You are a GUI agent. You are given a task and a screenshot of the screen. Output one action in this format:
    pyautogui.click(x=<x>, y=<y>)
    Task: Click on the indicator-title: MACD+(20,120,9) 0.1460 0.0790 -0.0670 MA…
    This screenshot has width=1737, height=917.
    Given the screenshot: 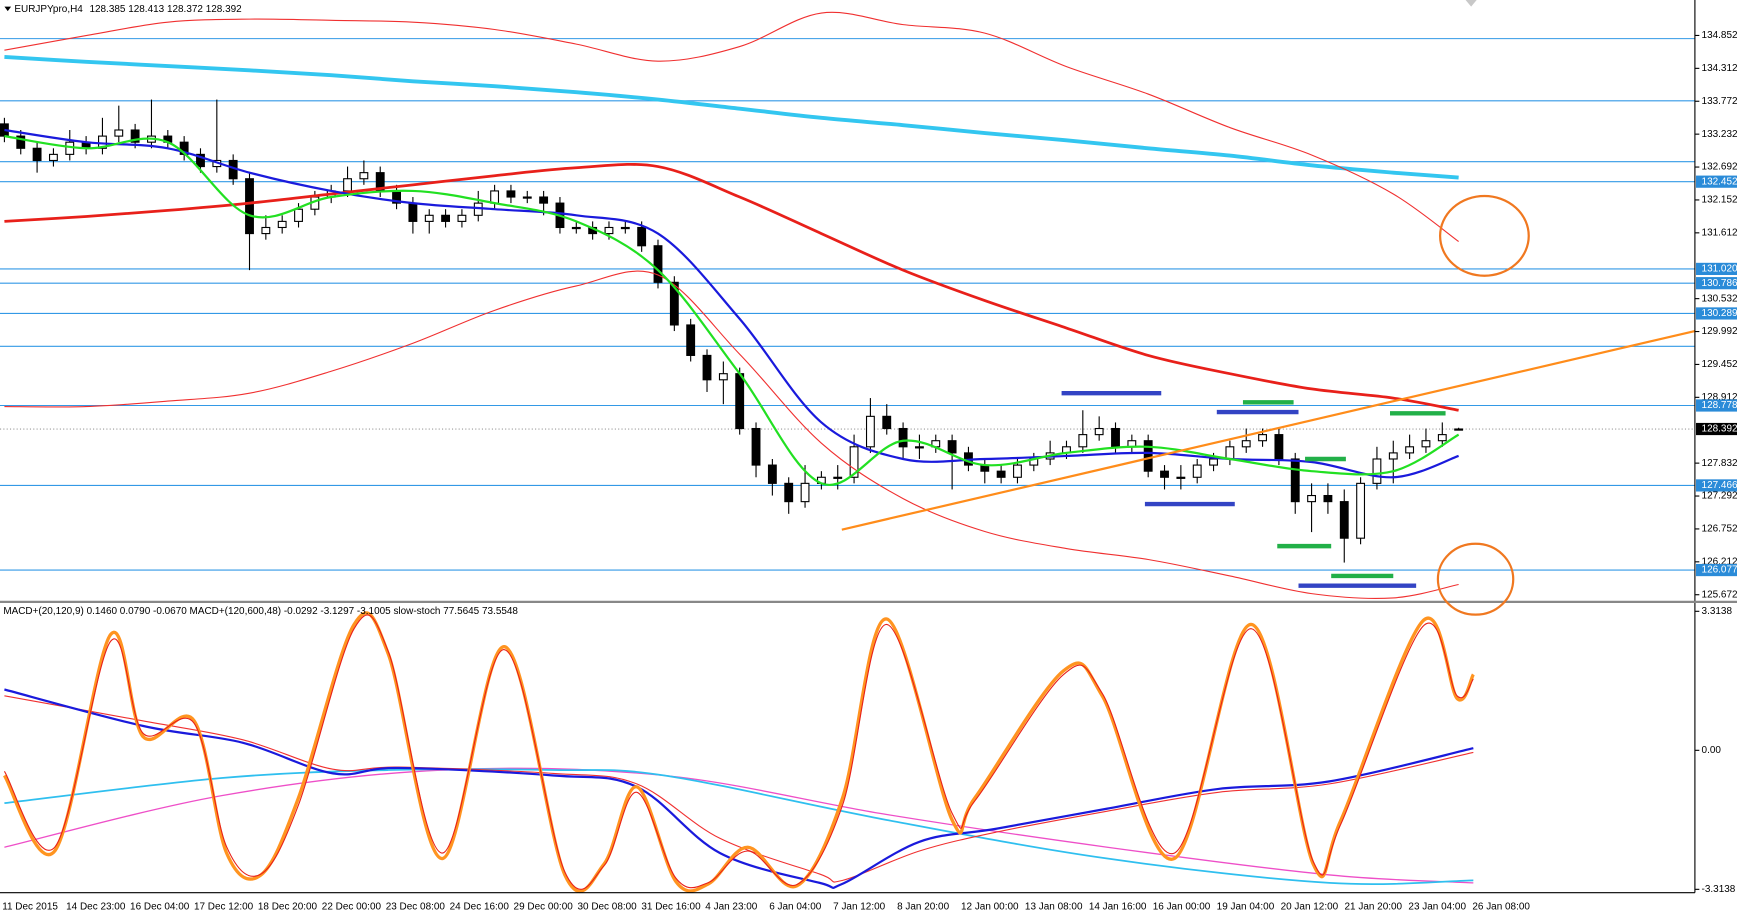 What is the action you would take?
    pyautogui.click(x=260, y=611)
    